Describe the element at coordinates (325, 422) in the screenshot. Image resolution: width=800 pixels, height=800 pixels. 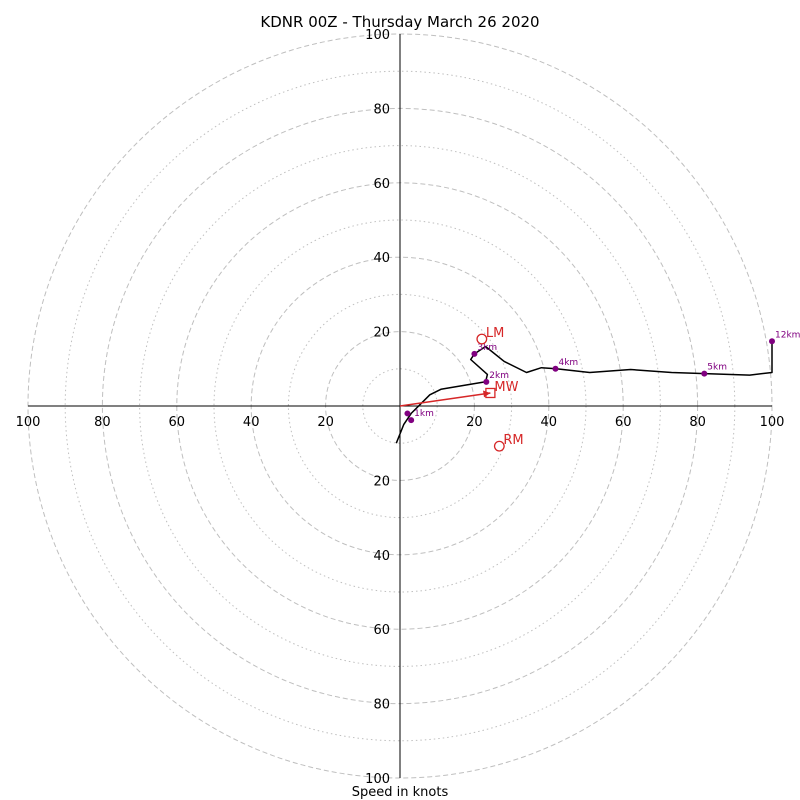
I see `tick-label-left-20: 20` at that location.